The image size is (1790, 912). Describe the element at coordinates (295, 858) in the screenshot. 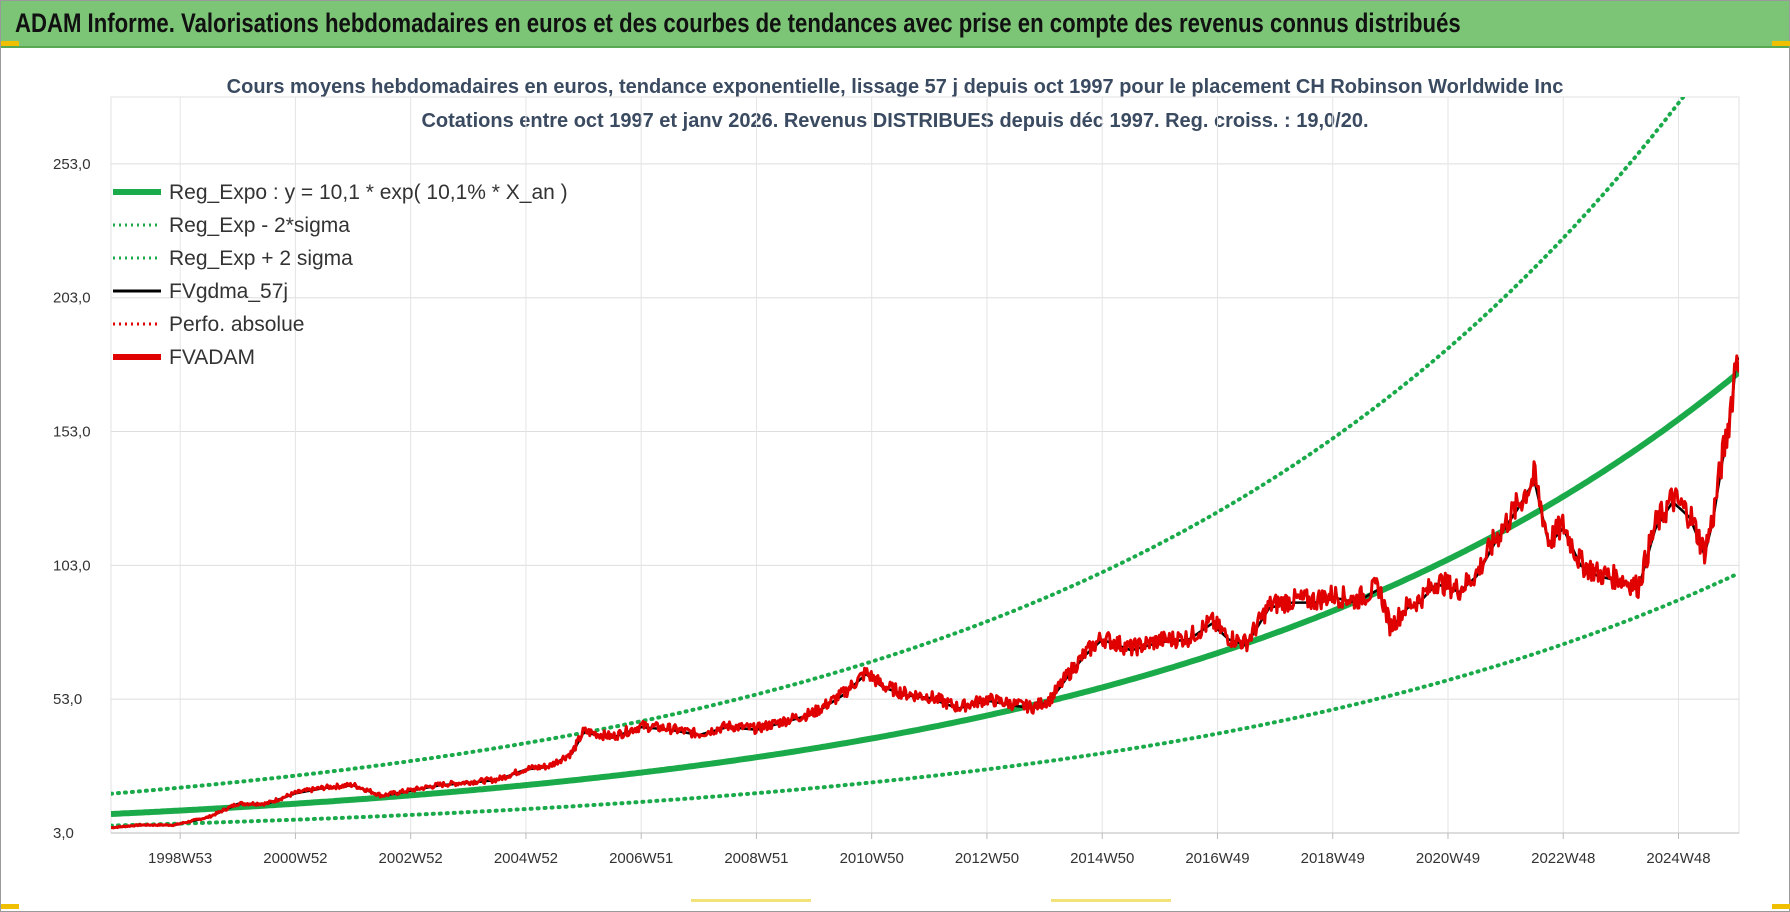

I see `x-tick-label: 2000W52` at that location.